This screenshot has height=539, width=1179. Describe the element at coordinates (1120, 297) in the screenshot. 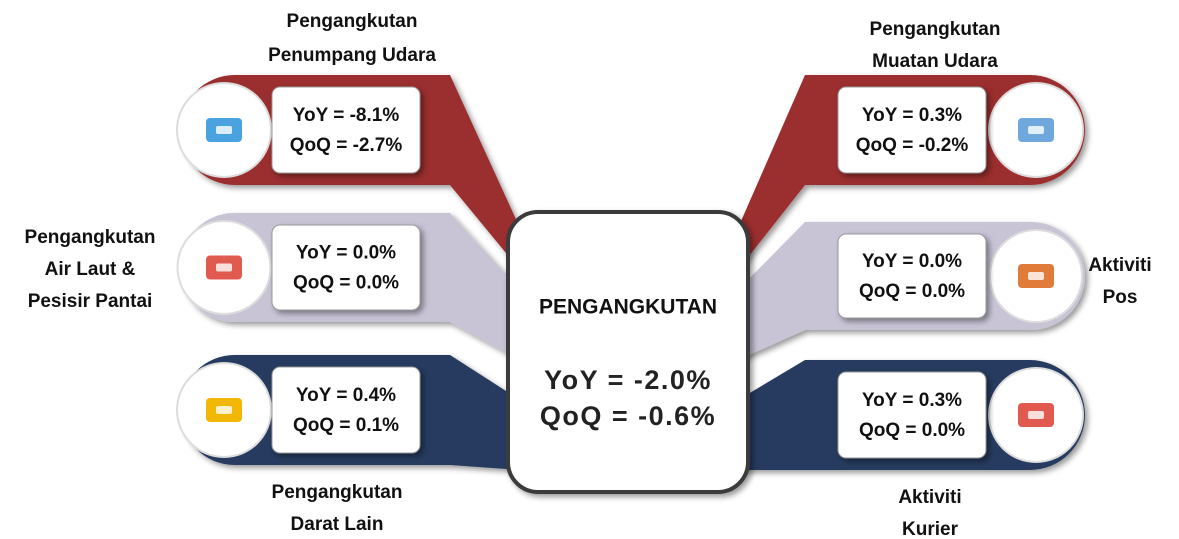

I see `segment-label: Pos` at that location.